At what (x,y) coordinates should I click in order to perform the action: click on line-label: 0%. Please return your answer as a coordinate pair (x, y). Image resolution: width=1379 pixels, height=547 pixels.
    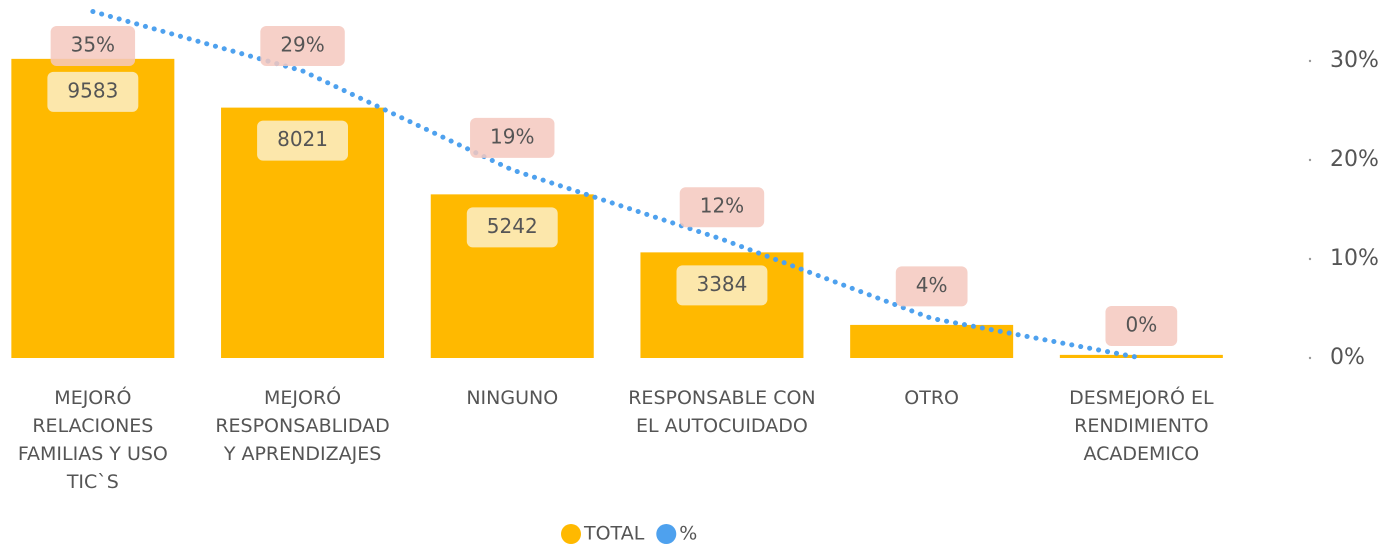
    Looking at the image, I should click on (1141, 325).